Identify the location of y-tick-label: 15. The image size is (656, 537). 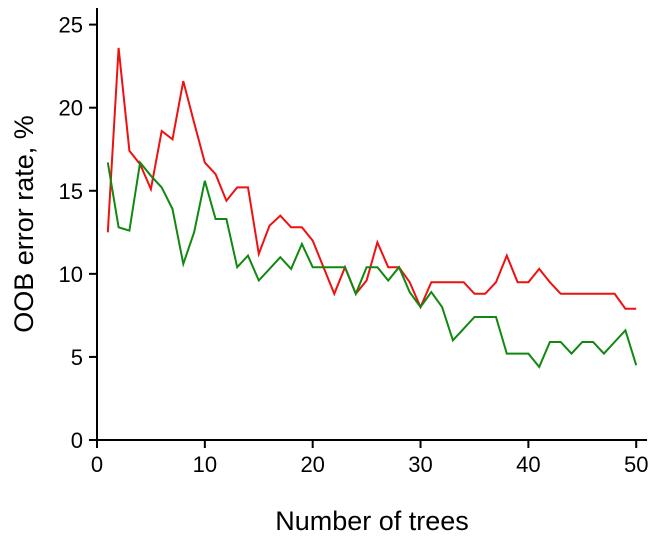
(71, 191).